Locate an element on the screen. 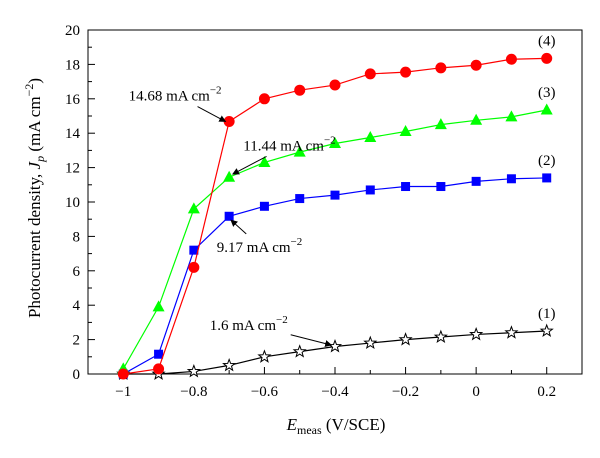 The width and height of the screenshot is (600, 458). x-axis-title: Emeas (V/SCE) is located at coordinates (336, 426).